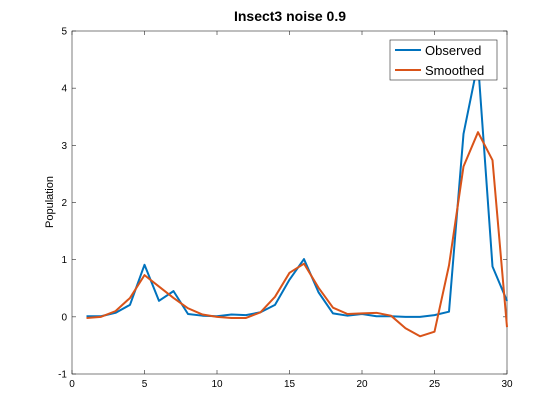  Describe the element at coordinates (453, 50) in the screenshot. I see `legend-label-observed: Observed` at that location.